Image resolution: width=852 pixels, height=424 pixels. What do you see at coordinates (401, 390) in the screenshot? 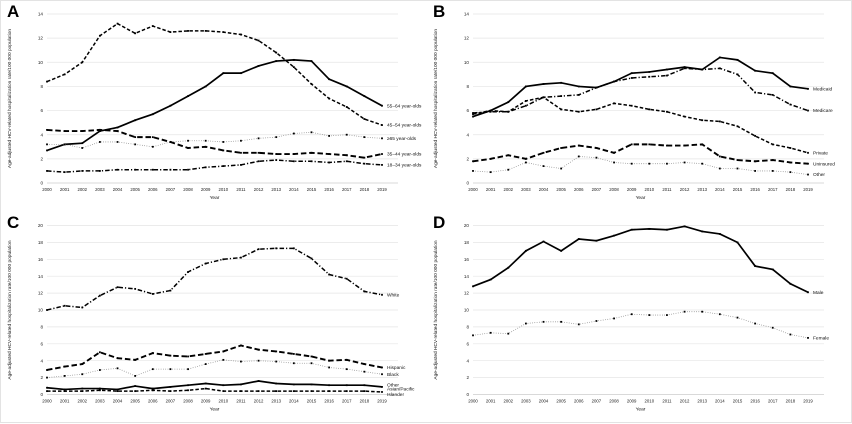
I see `series-label: Asian/Pacific` at bounding box center [401, 390].